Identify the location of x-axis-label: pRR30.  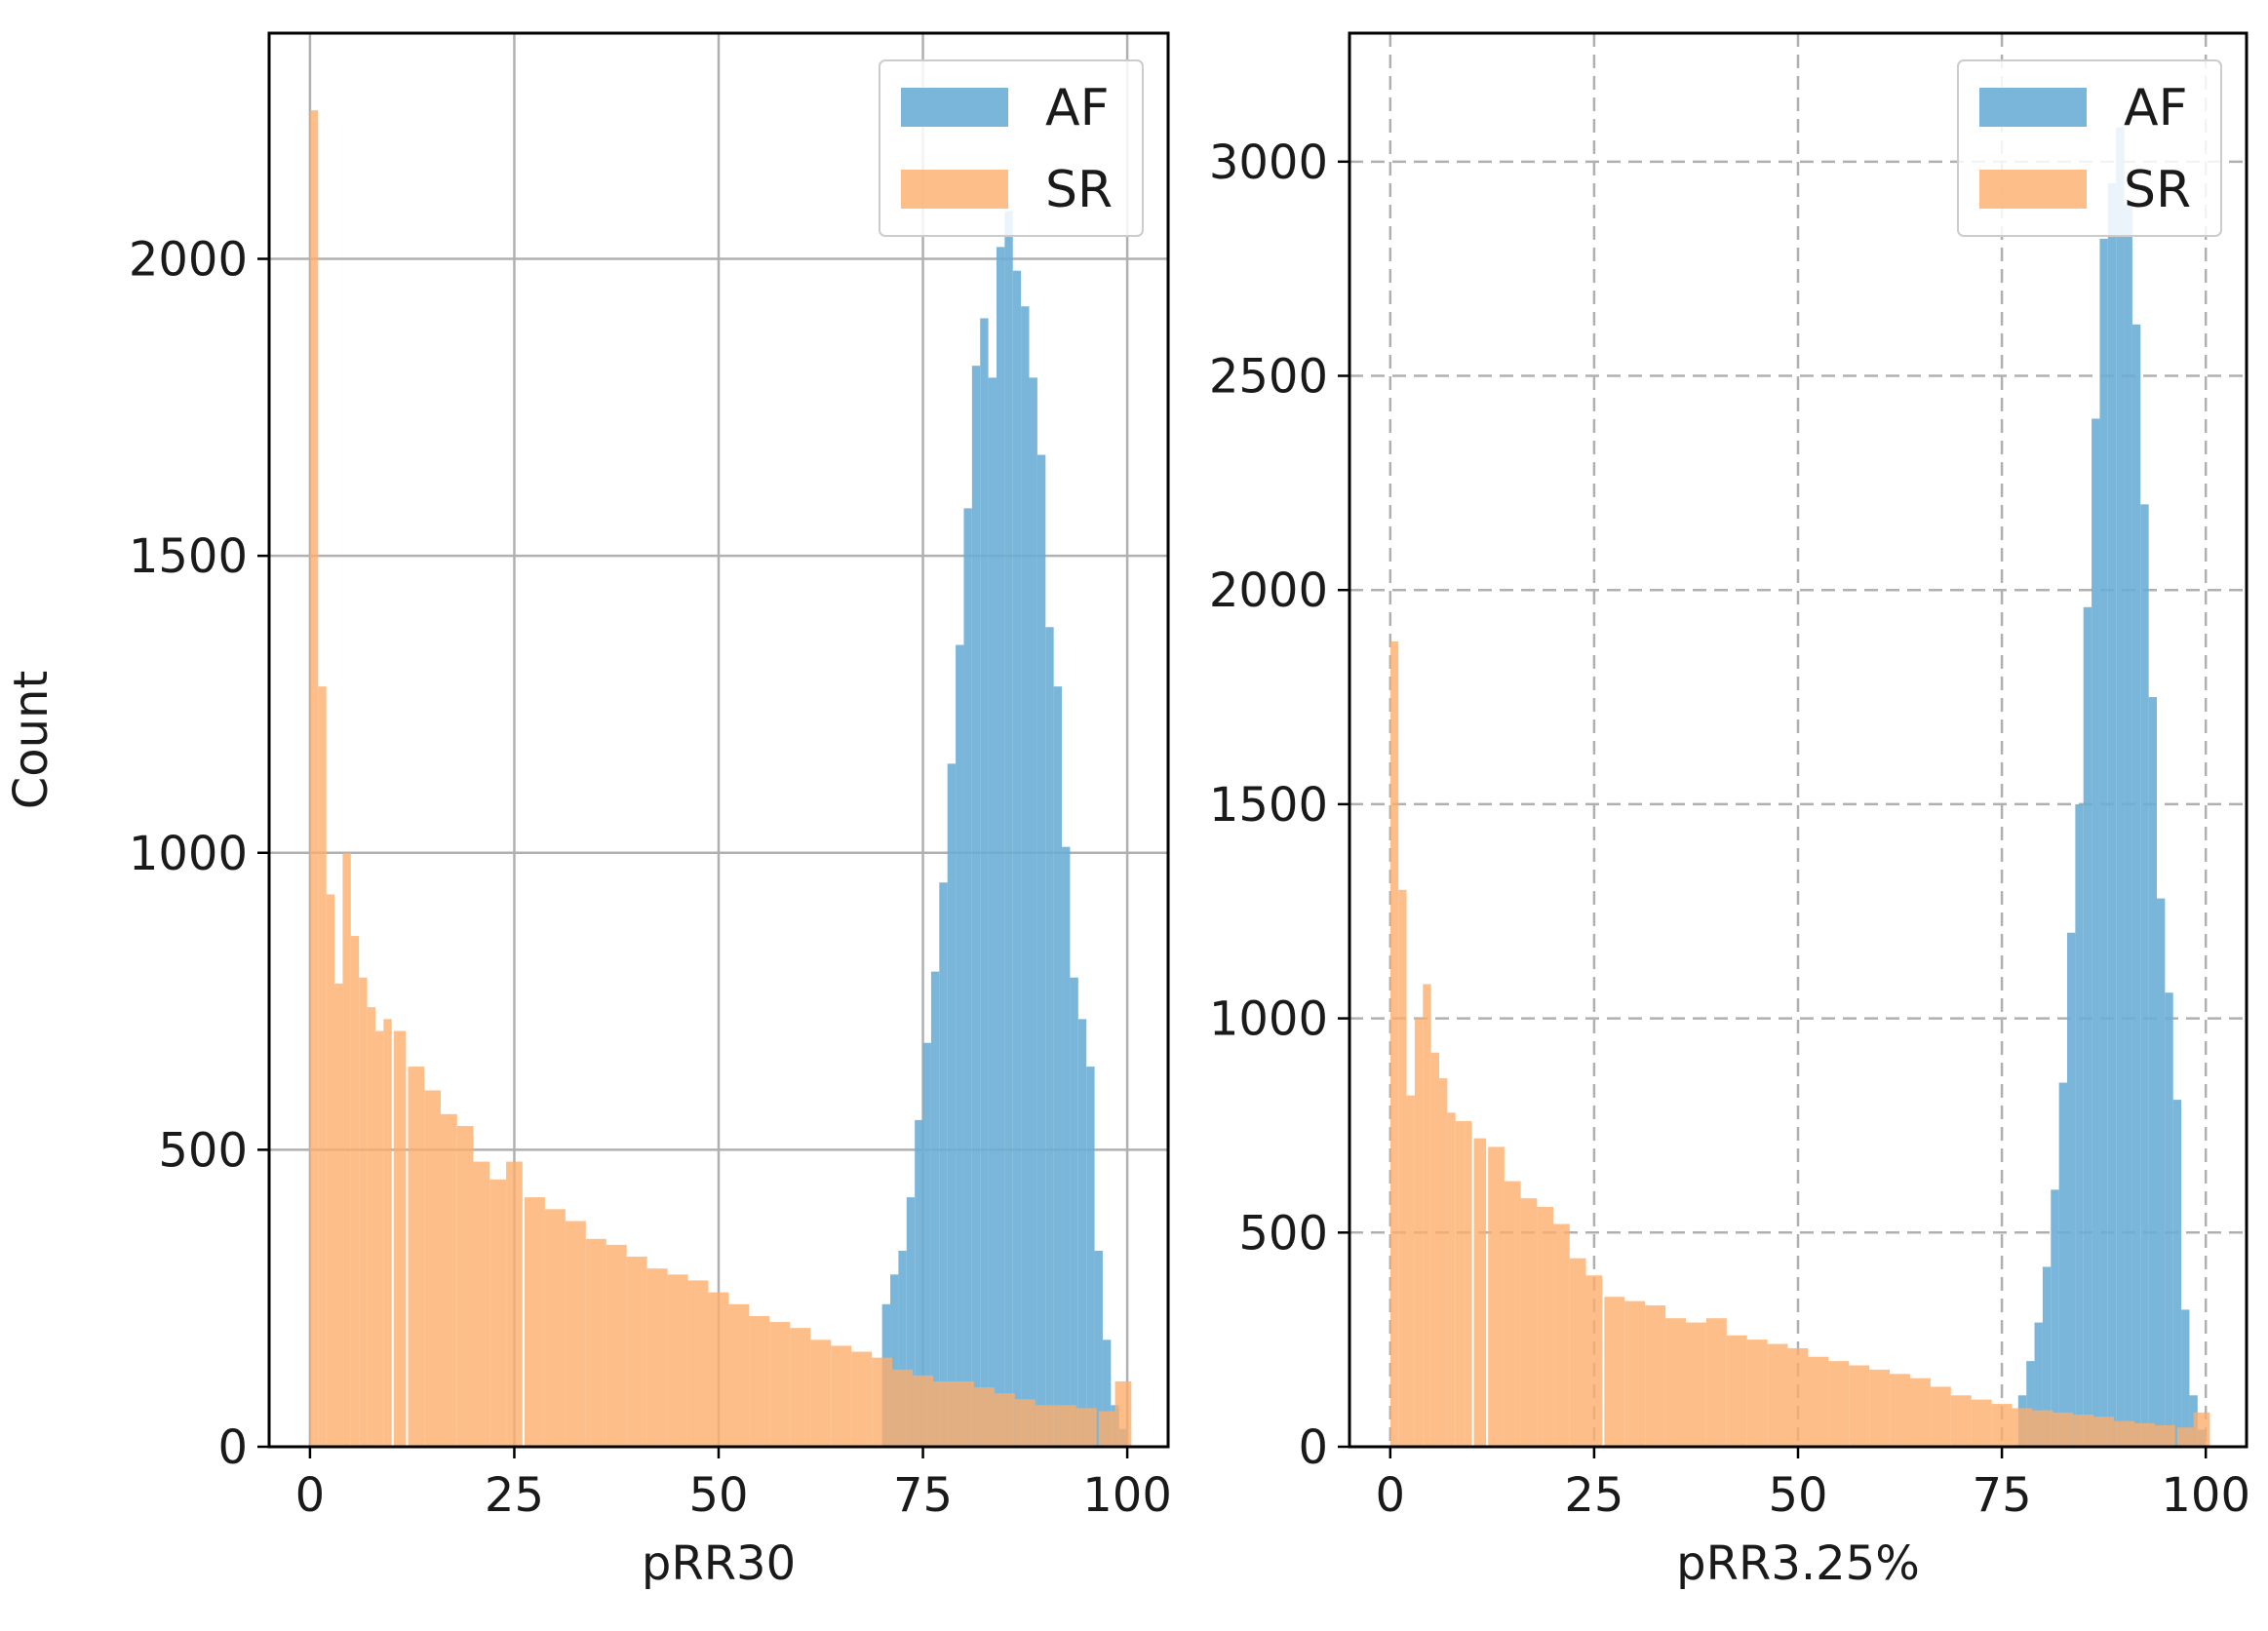
(719, 1564).